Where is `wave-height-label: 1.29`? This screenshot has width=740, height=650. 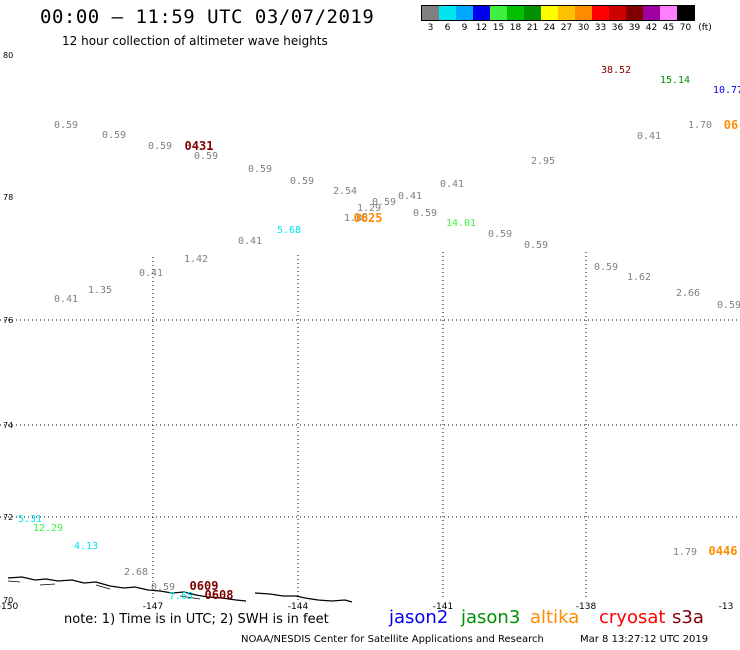 wave-height-label: 1.29 is located at coordinates (369, 208).